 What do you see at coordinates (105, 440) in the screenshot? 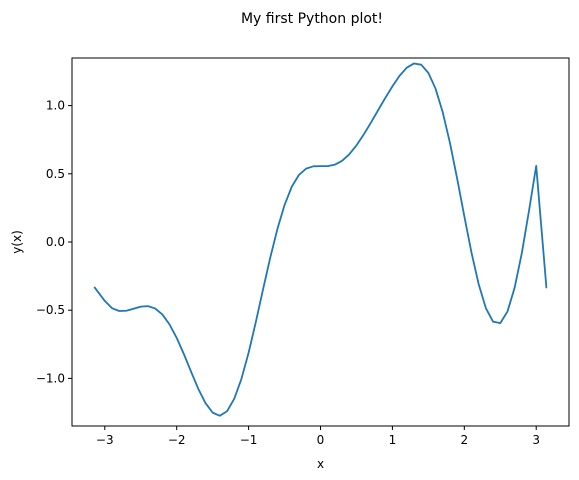
I see `x-tick-label: −3` at bounding box center [105, 440].